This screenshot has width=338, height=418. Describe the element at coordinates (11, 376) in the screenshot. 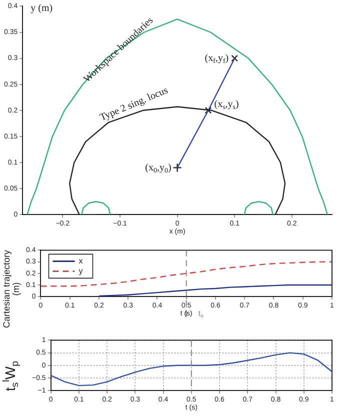

I see `y-axis-title: tsIWp` at that location.